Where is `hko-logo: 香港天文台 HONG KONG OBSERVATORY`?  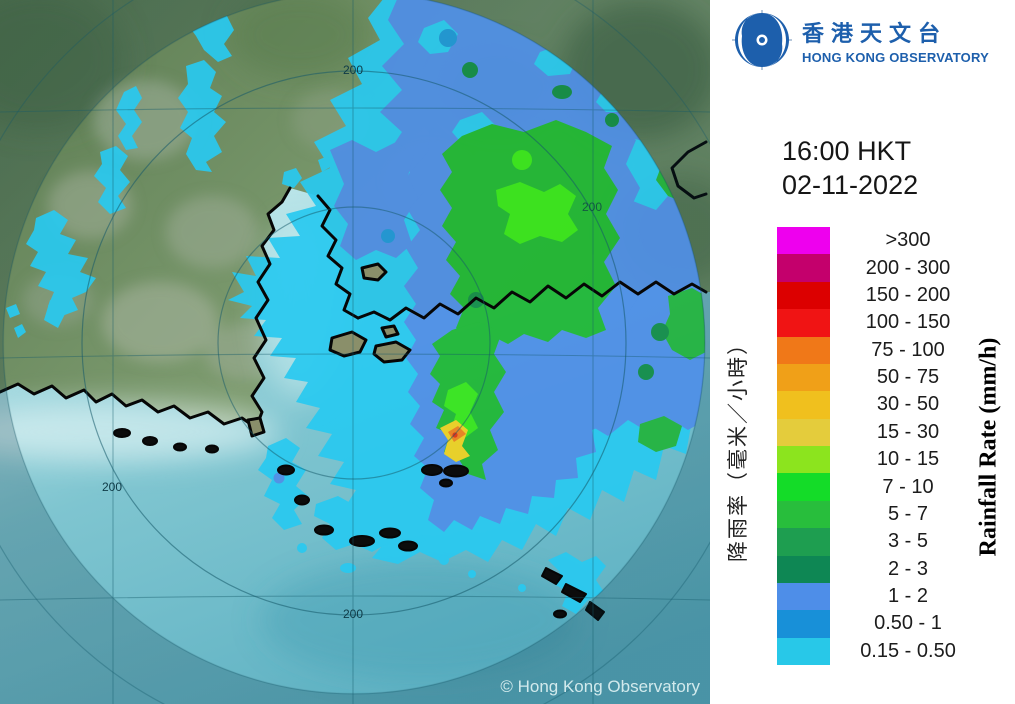 hko-logo: 香港天文台 HONG KONG OBSERVATORY is located at coordinates (859, 40).